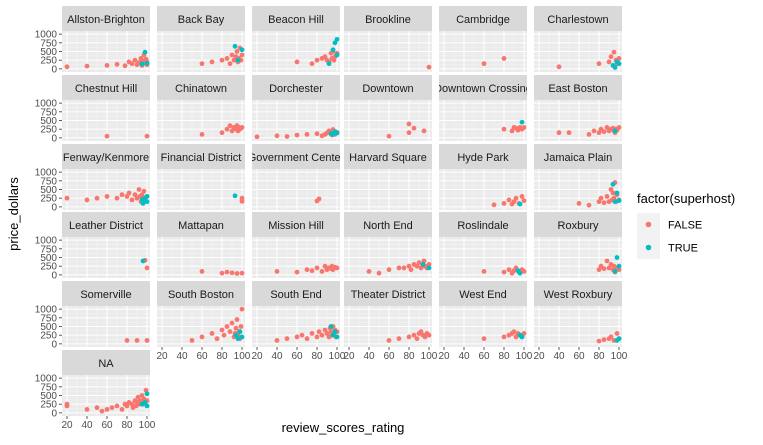 Image resolution: width=763 pixels, height=445 pixels. What do you see at coordinates (201, 89) in the screenshot?
I see `facet-strip-label: Chinatown` at bounding box center [201, 89].